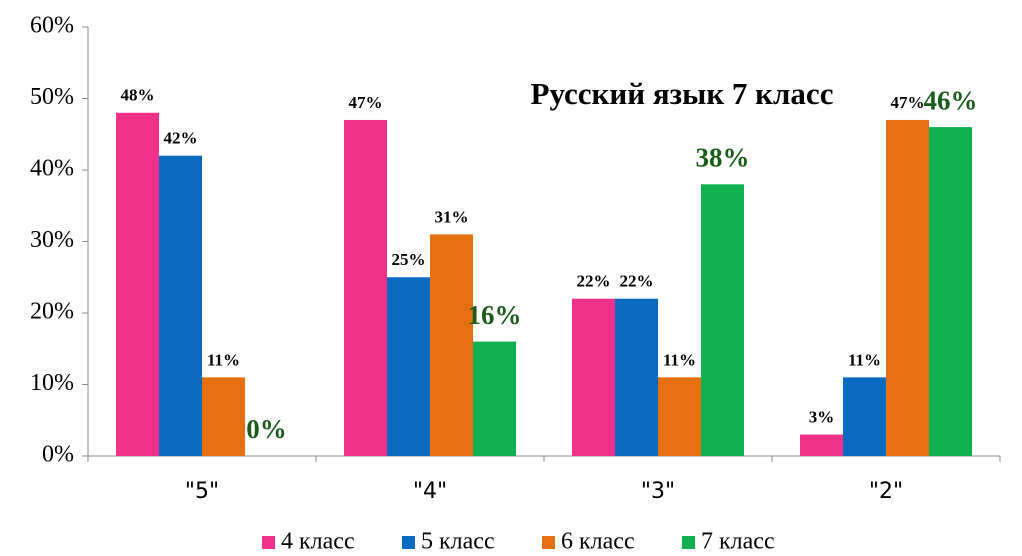  I want to click on value-label: 0%, so click(266, 429).